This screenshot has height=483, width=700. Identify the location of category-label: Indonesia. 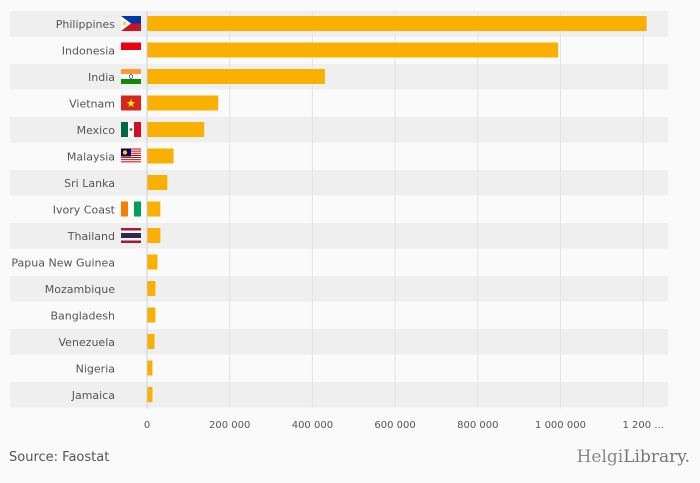
(88, 51).